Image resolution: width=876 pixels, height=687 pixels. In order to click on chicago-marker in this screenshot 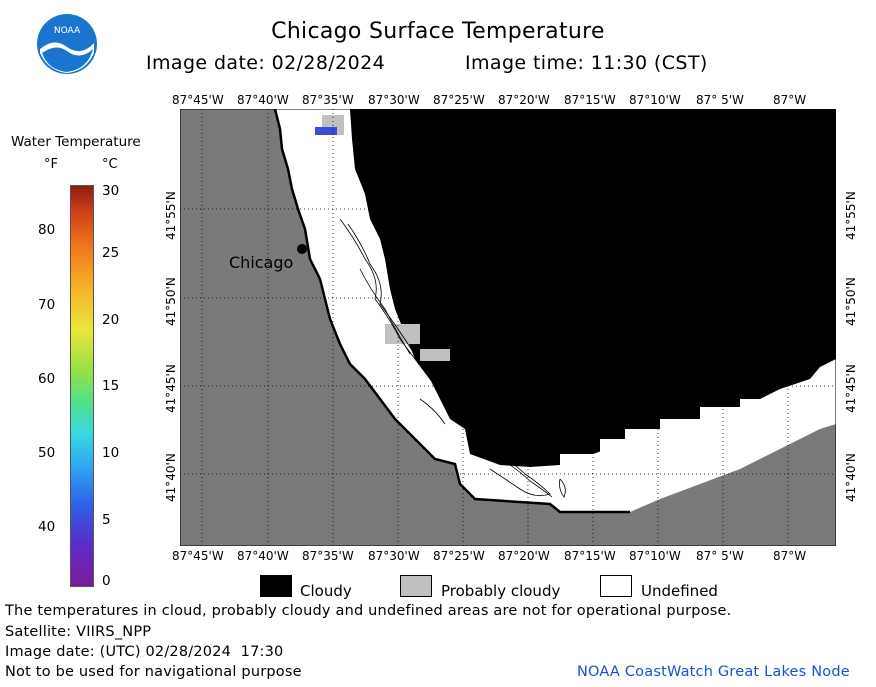, I will do `click(302, 249)`.